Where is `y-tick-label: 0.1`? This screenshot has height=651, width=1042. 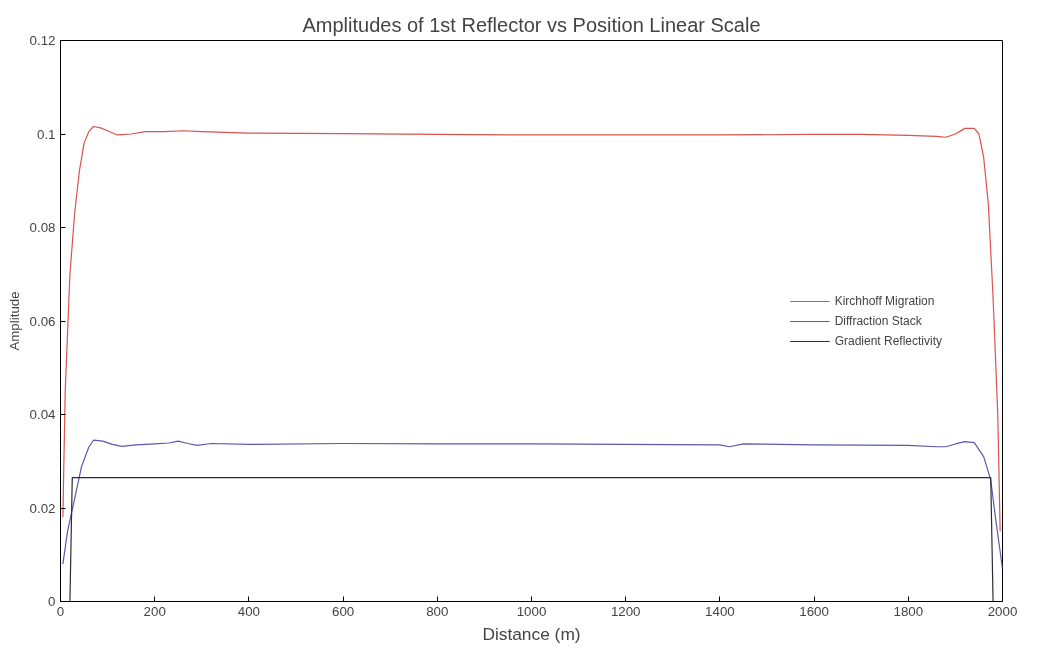
y-tick-label: 0.1 is located at coordinates (46, 134).